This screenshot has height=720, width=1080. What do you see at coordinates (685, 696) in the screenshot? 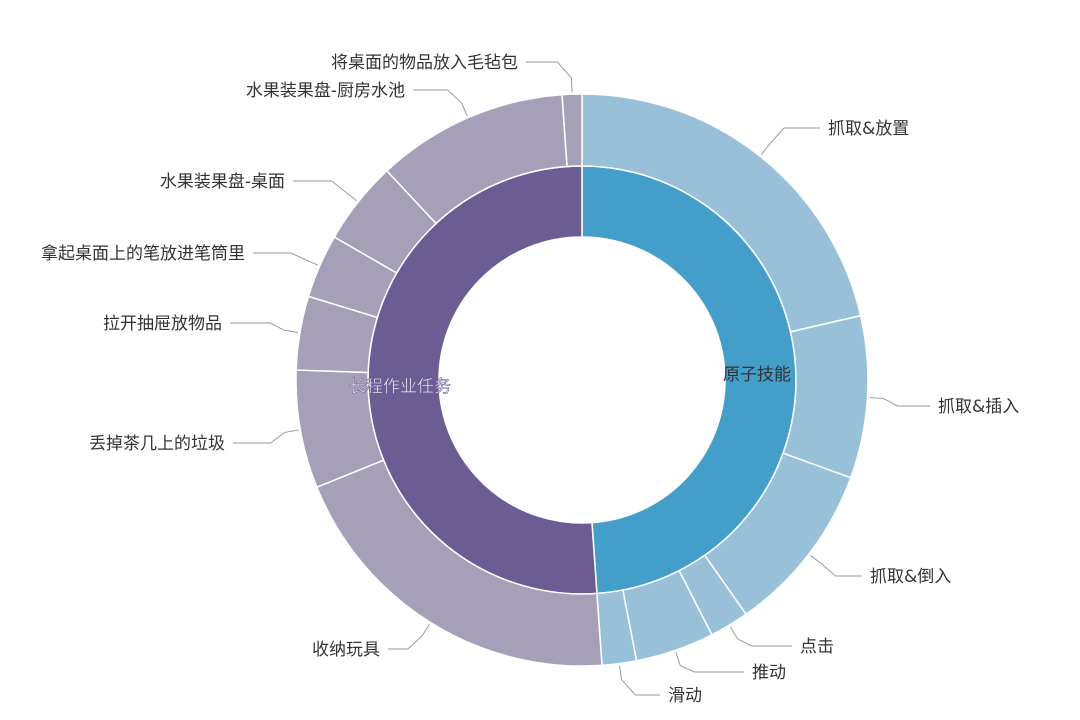
I see `outer-label-5: 滑动` at bounding box center [685, 696].